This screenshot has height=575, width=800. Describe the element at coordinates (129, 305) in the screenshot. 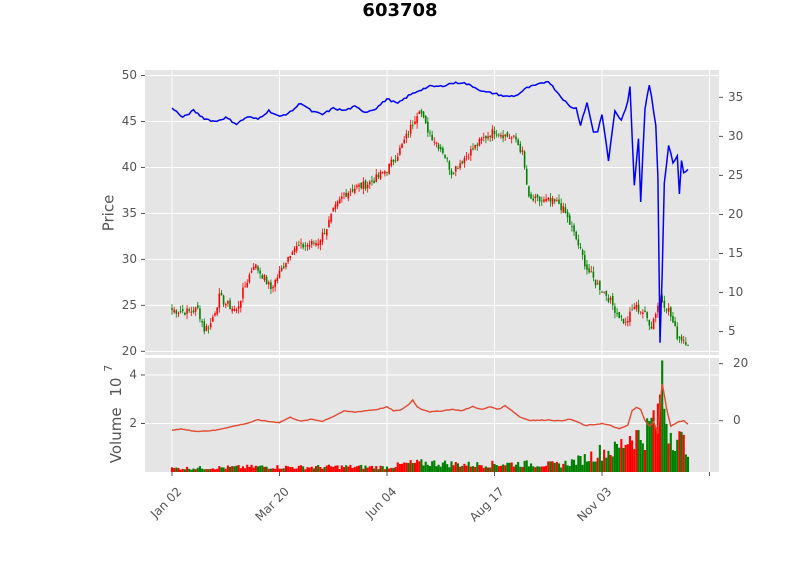

I see `price-tick-label: 25` at that location.